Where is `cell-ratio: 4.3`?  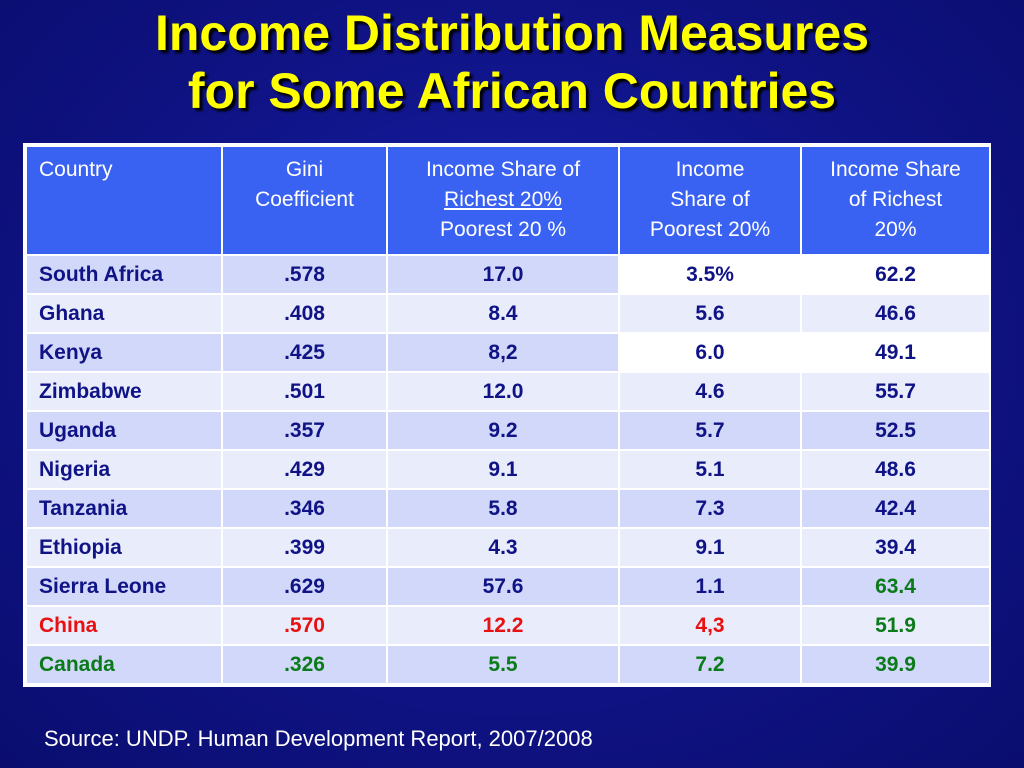
cell-ratio: 4.3 is located at coordinates (503, 547).